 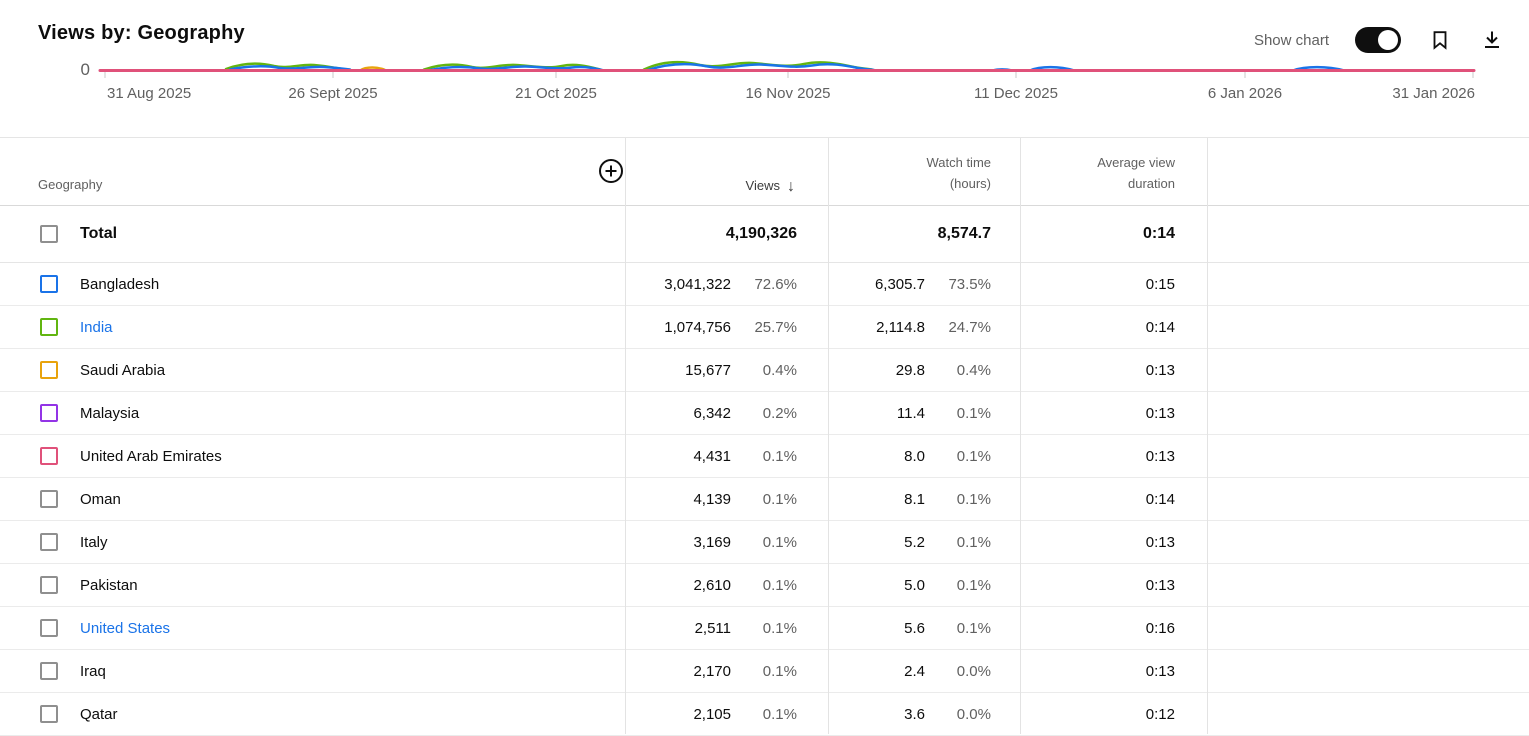 I want to click on views-value: 2,170, so click(x=712, y=671).